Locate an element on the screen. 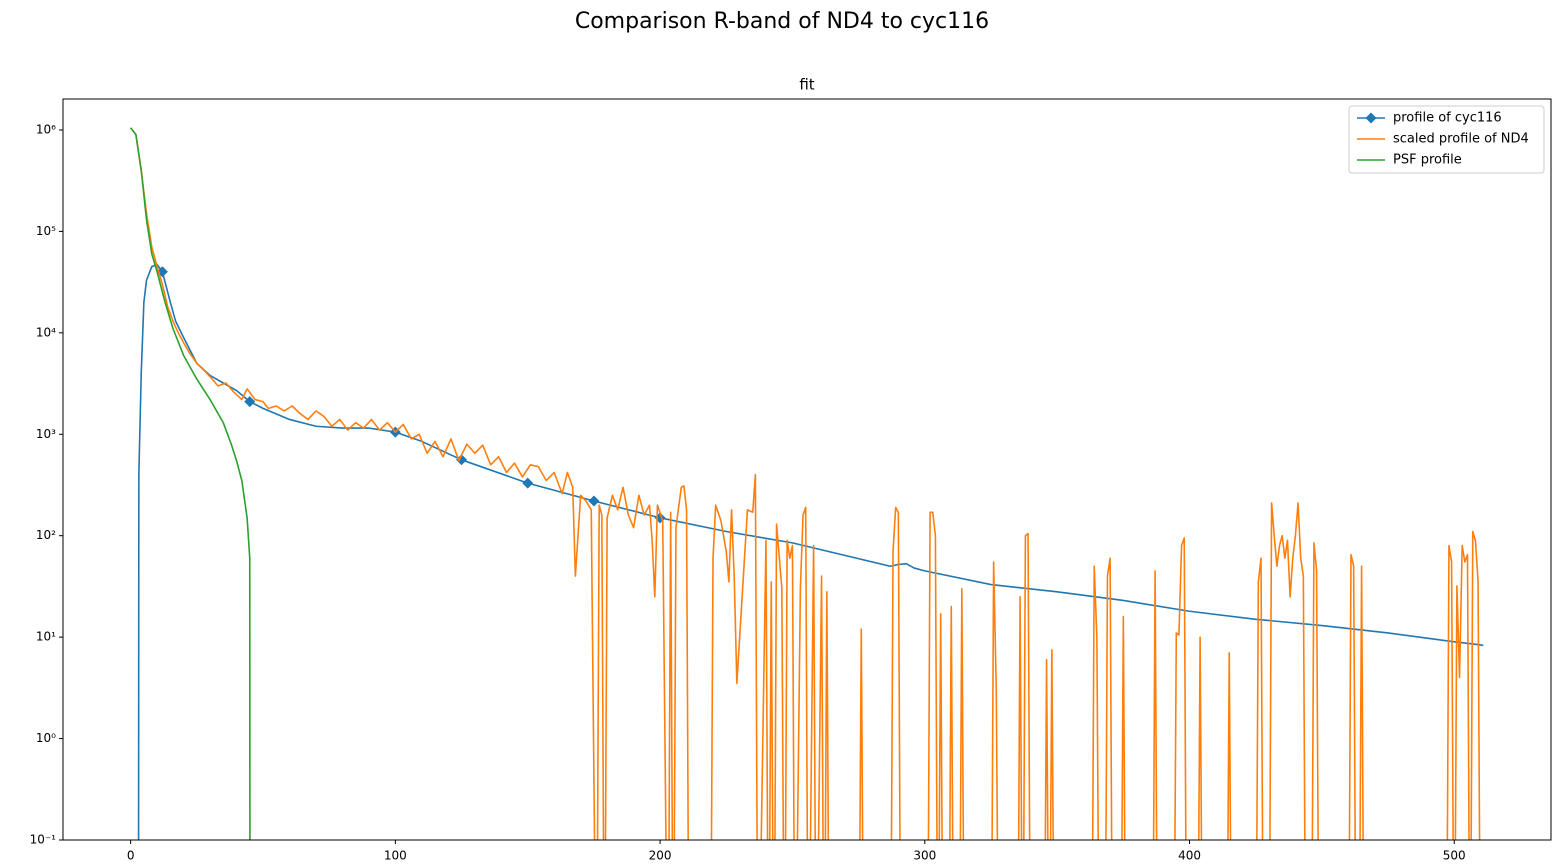  series-line is located at coordinates (190, 483).